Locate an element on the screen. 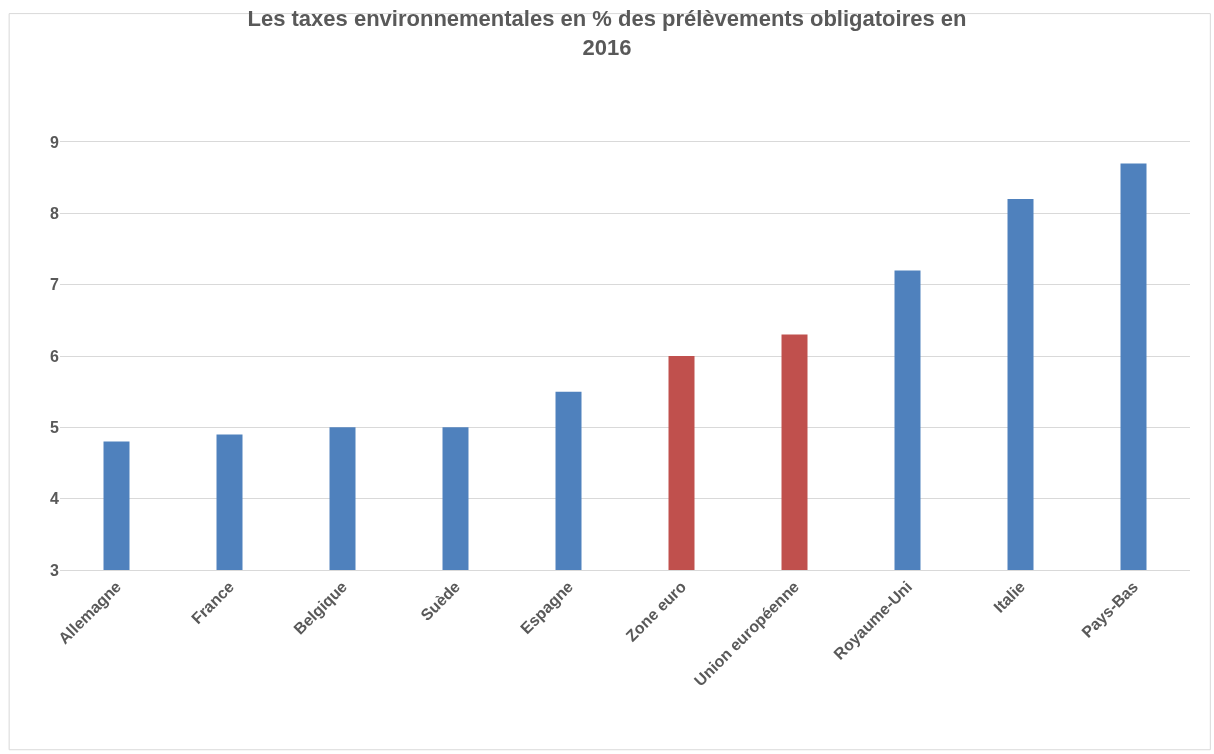 The width and height of the screenshot is (1214, 754). y-tick-label: 6 is located at coordinates (55, 356).